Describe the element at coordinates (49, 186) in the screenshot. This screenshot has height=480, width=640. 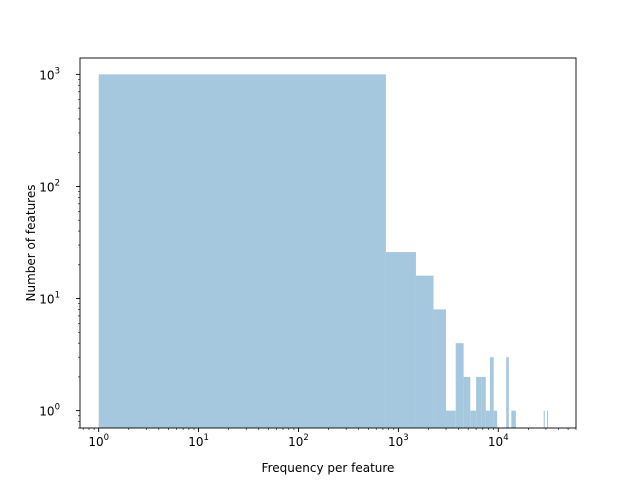
I see `y-tick-label: 10²` at that location.